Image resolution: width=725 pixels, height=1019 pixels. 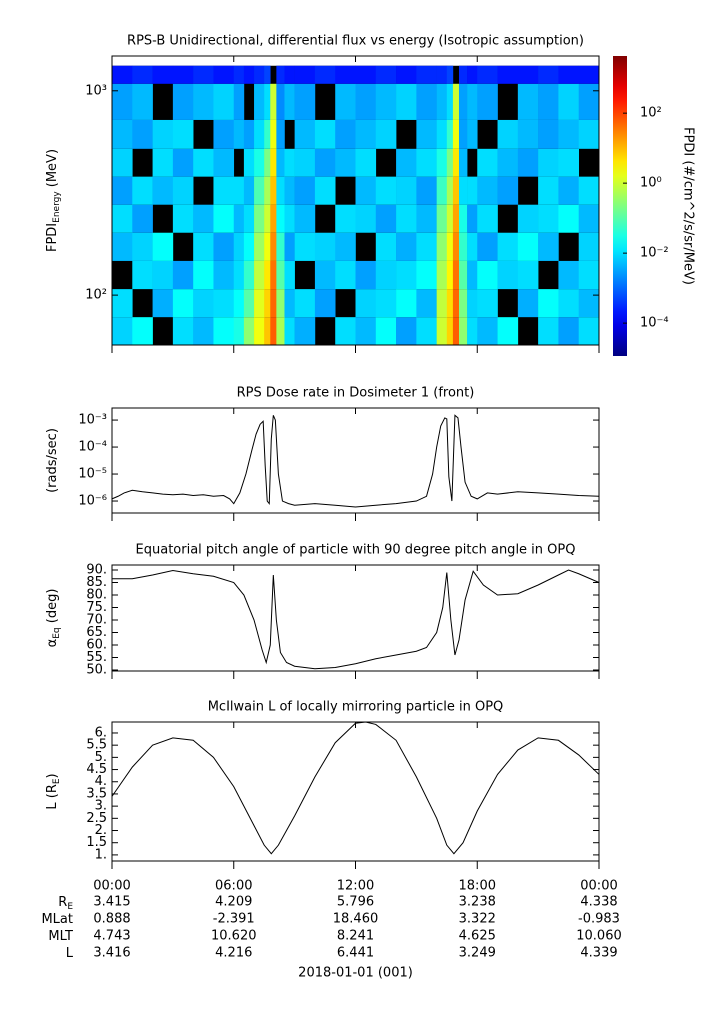 I want to click on plot-frame, so click(x=355, y=791).